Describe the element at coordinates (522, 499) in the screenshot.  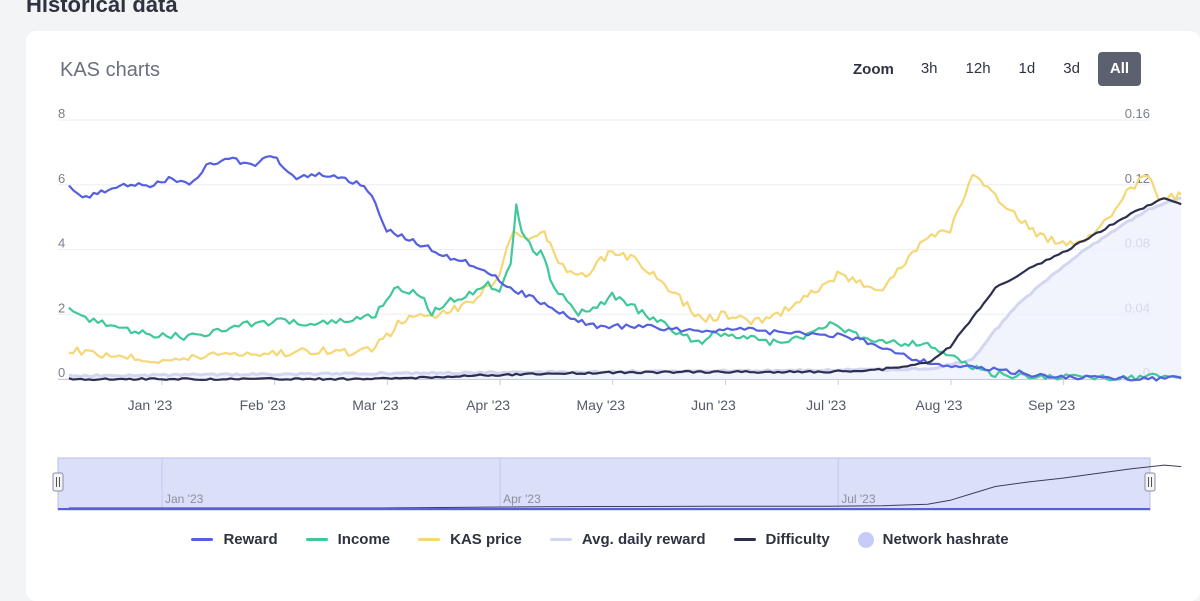
I see `navigator-tick-label: Apr '23` at that location.